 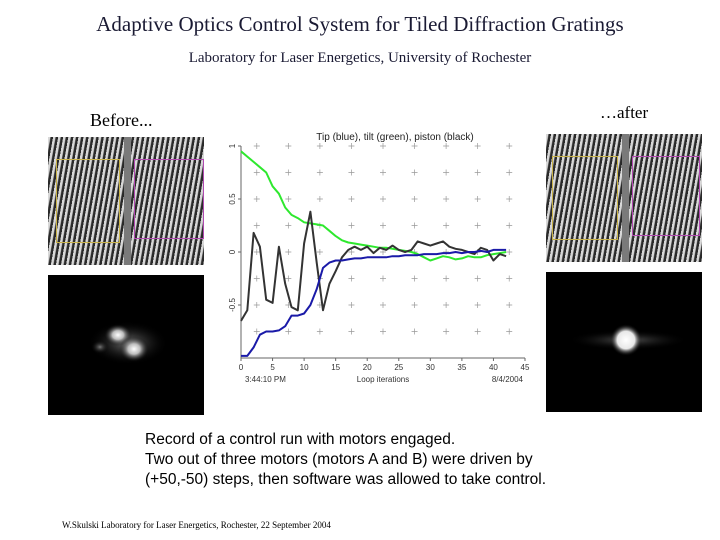 What do you see at coordinates (88, 201) in the screenshot?
I see `left-tile-roi` at bounding box center [88, 201].